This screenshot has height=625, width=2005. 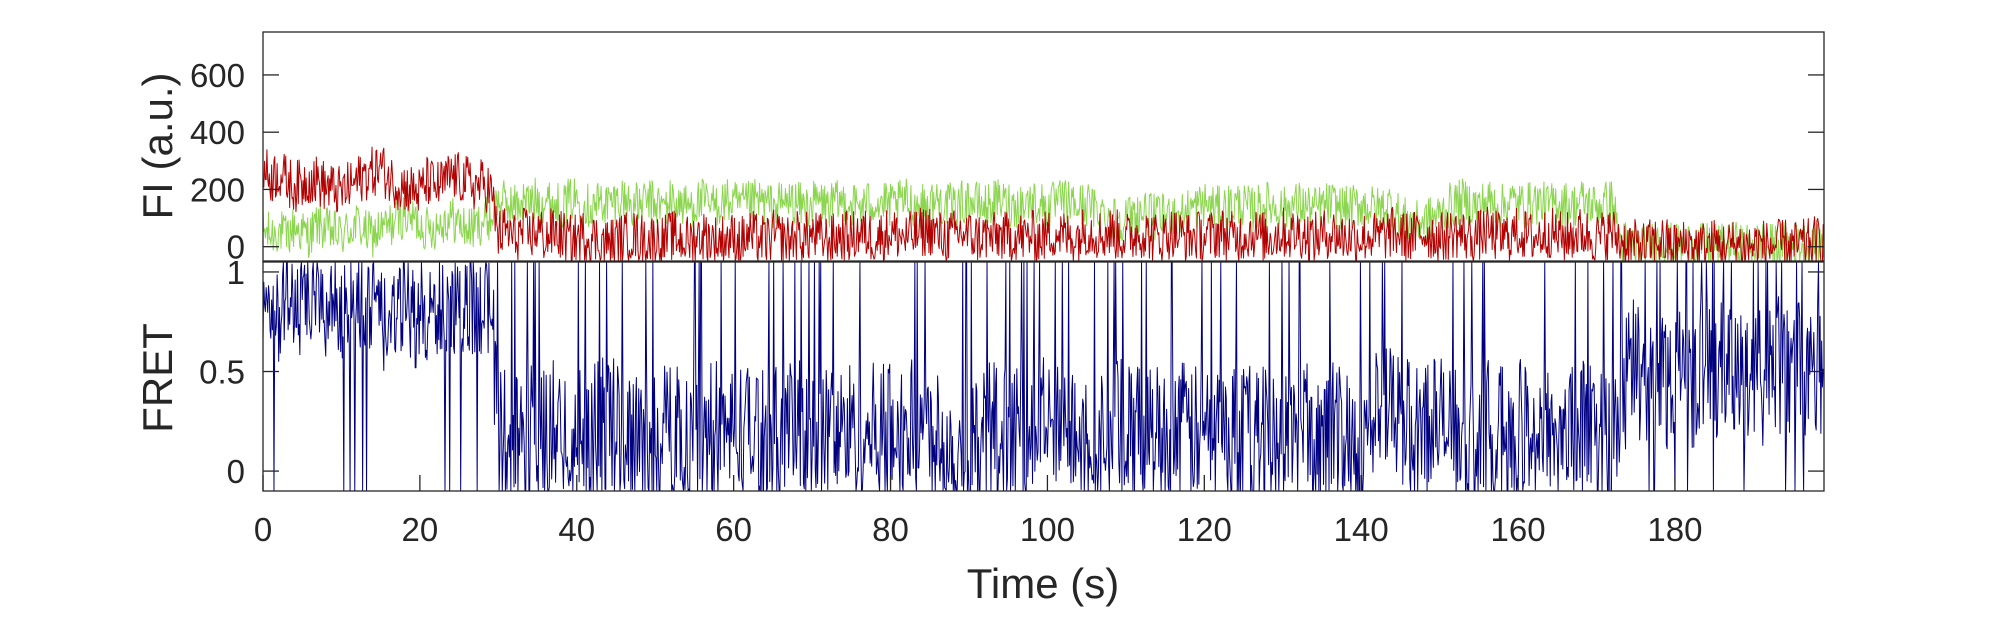 What do you see at coordinates (420, 529) in the screenshot?
I see `xtick-label-20: 20` at bounding box center [420, 529].